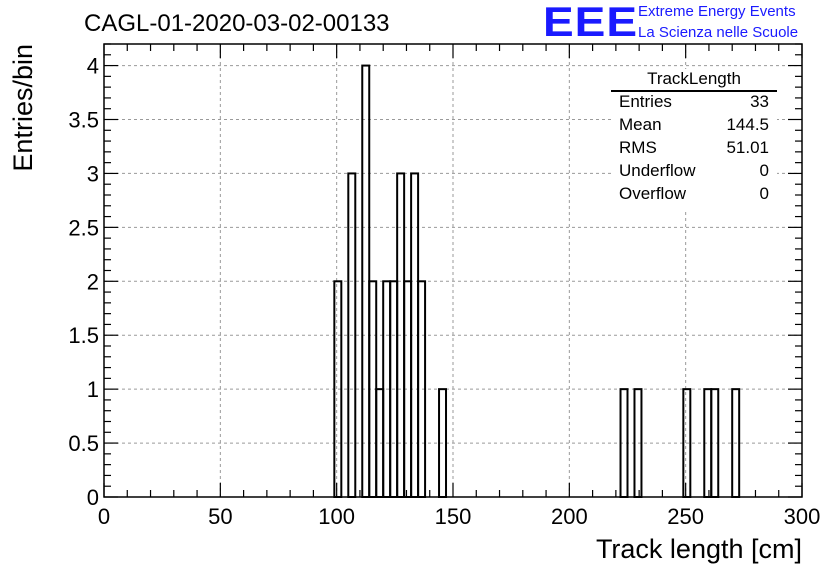 The image size is (836, 572). What do you see at coordinates (718, 32) in the screenshot?
I see `branding-line-2: La Scienza nelle Scuole` at bounding box center [718, 32].